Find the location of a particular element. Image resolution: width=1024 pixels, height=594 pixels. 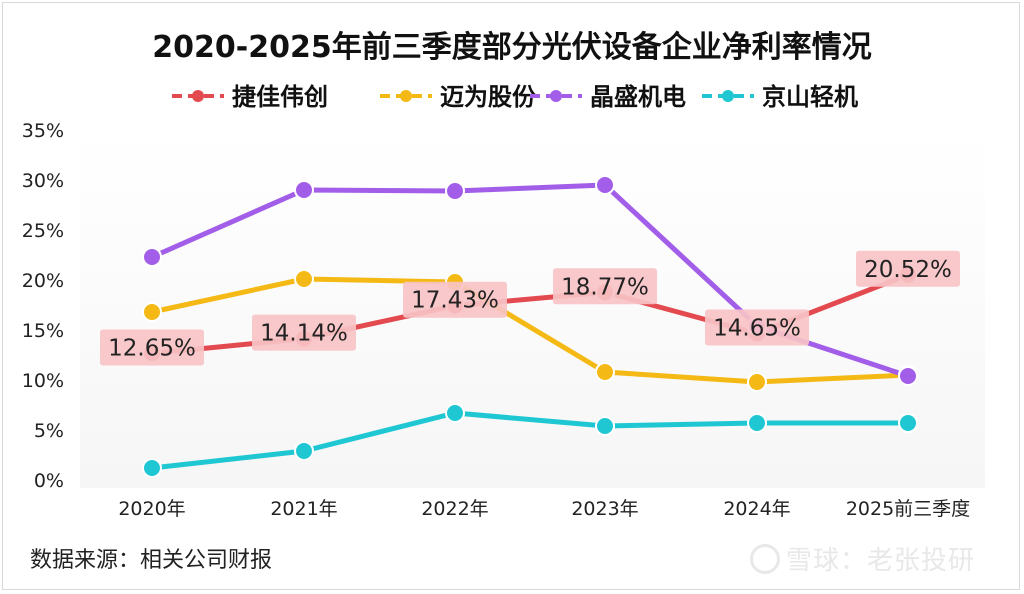

legend-item: 迈为股份 is located at coordinates (458, 97).